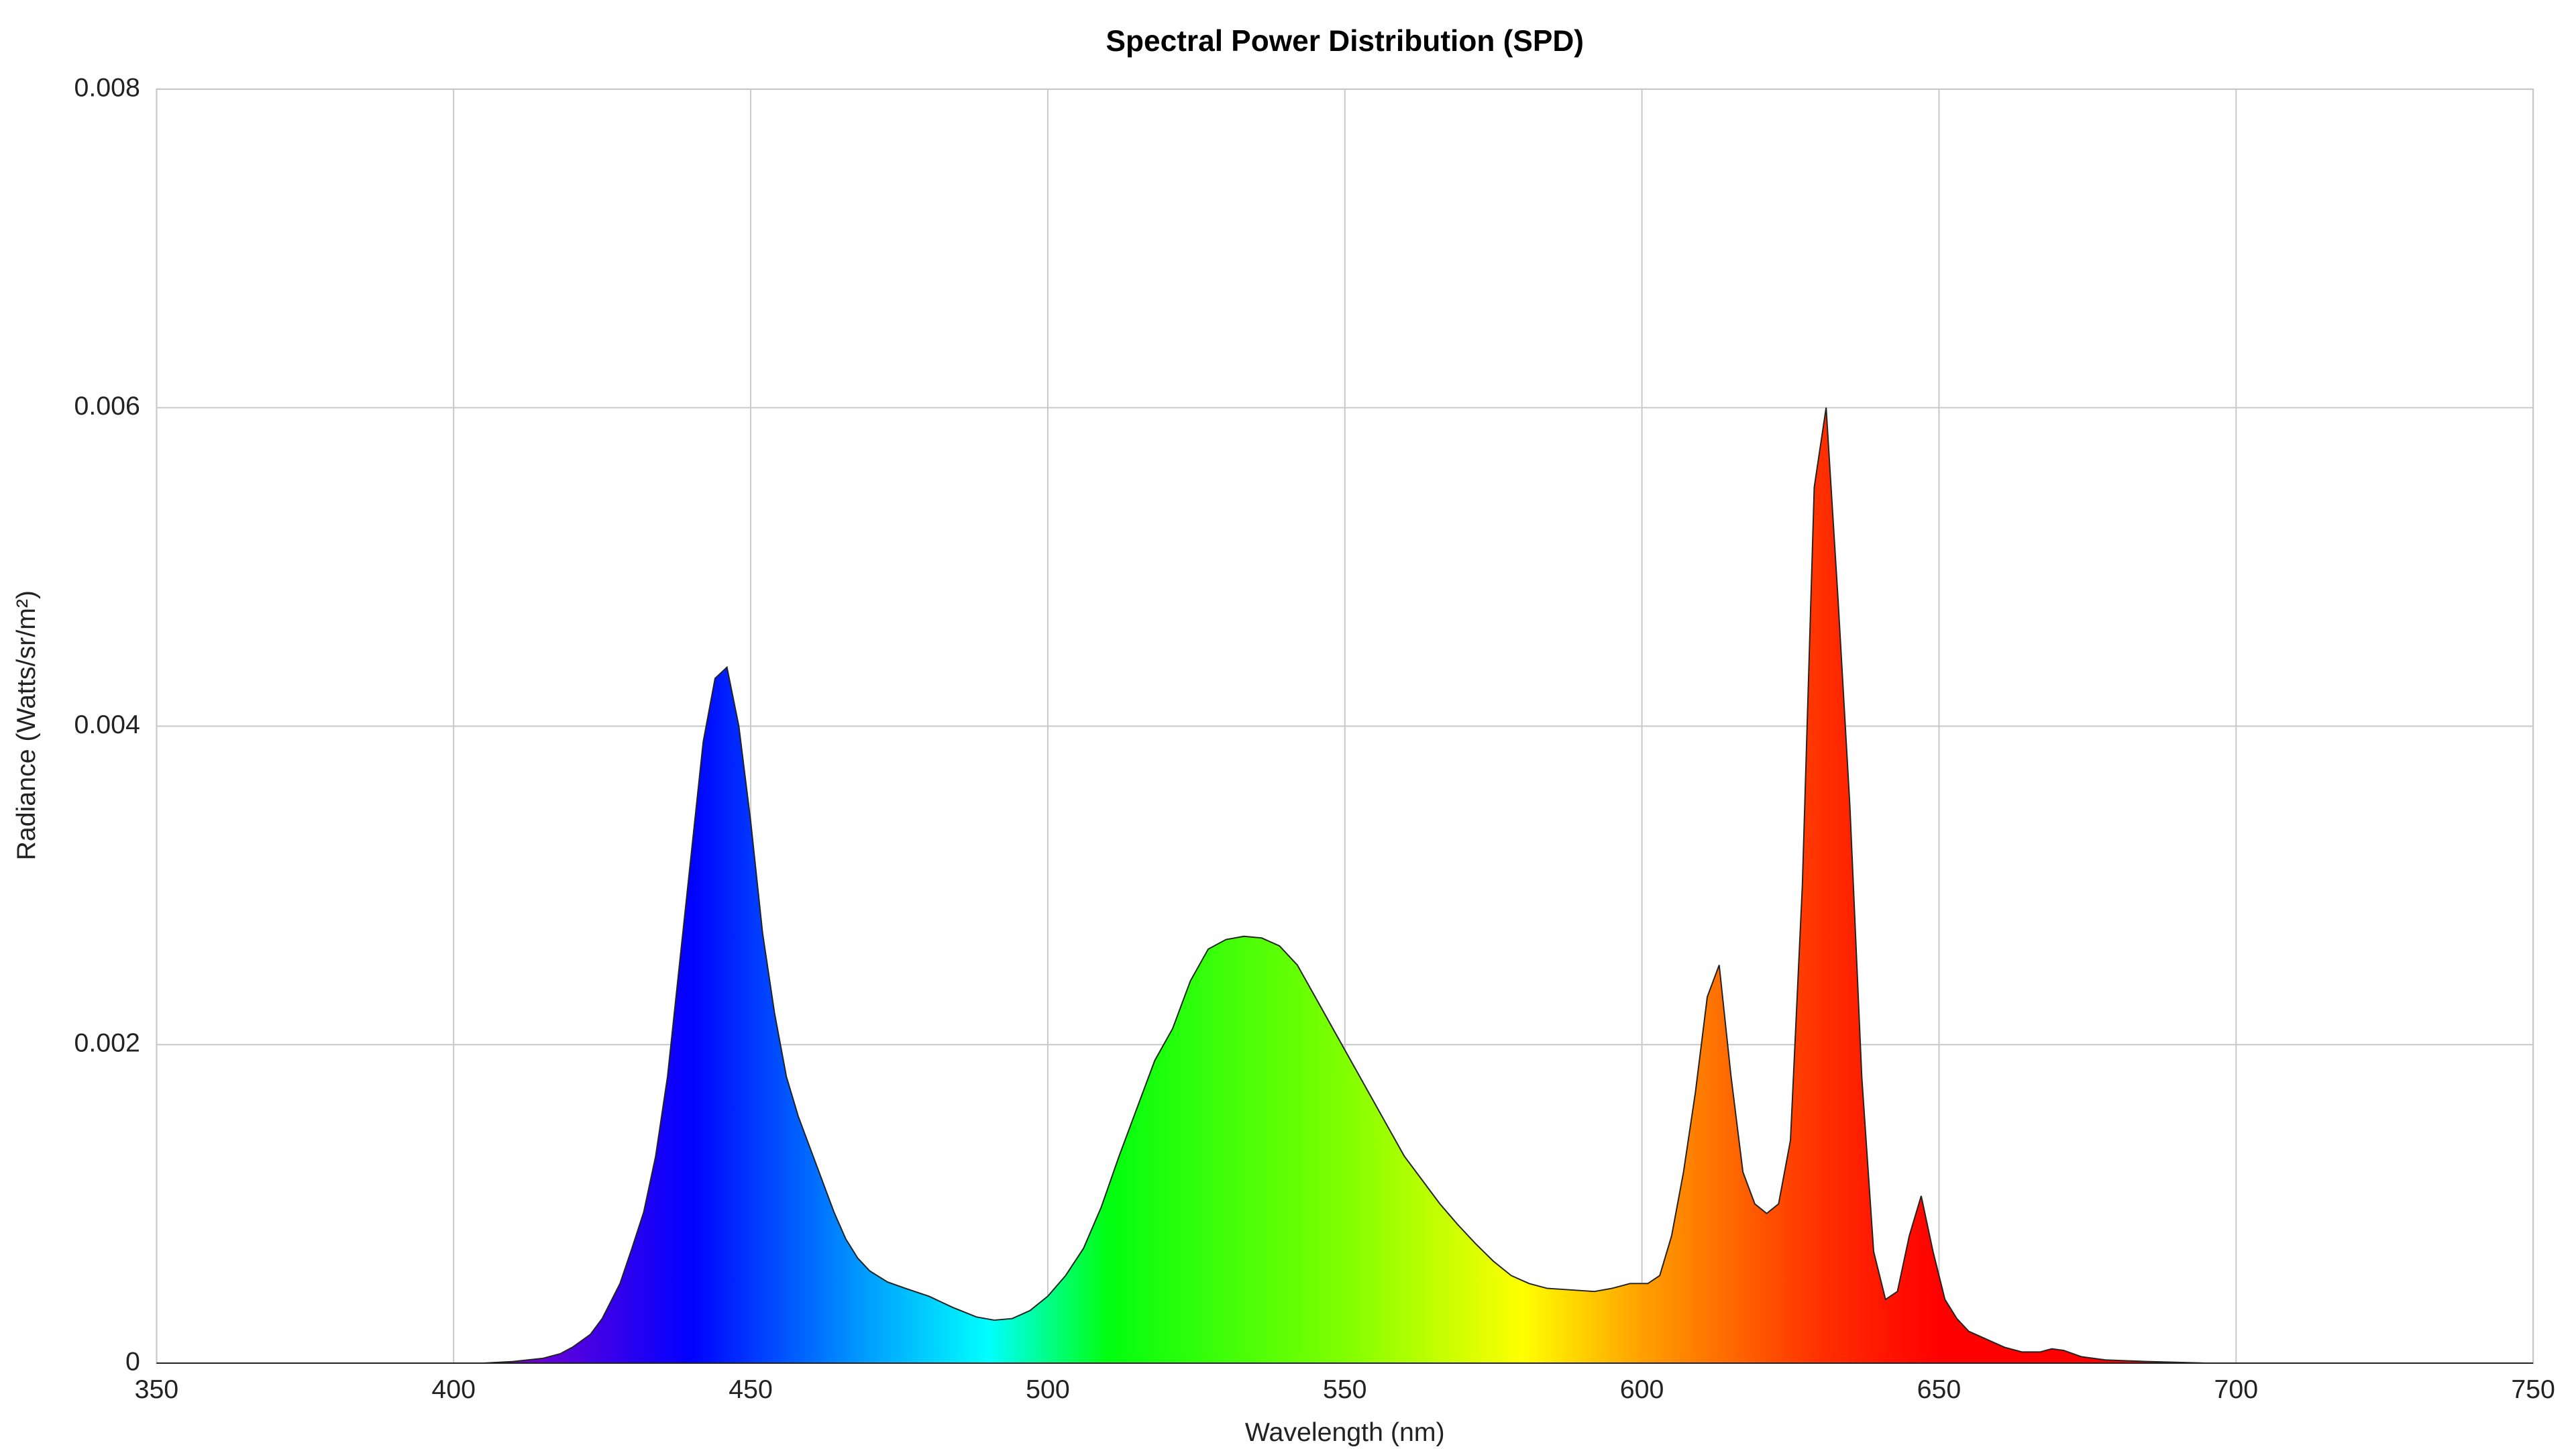 This screenshot has height=1449, width=2576. I want to click on x-tick-label: 550, so click(1345, 1389).